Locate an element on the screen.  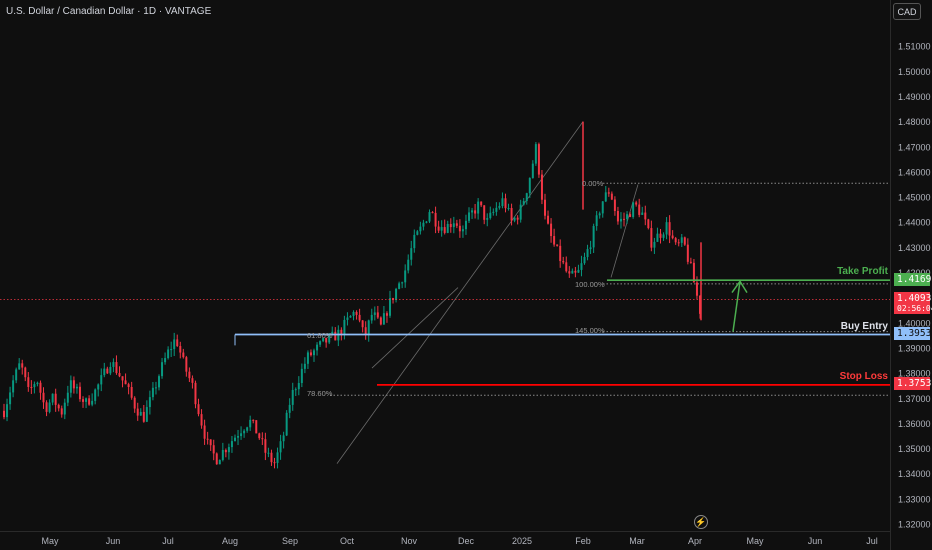
currency-button: CAD is located at coordinates (907, 11).